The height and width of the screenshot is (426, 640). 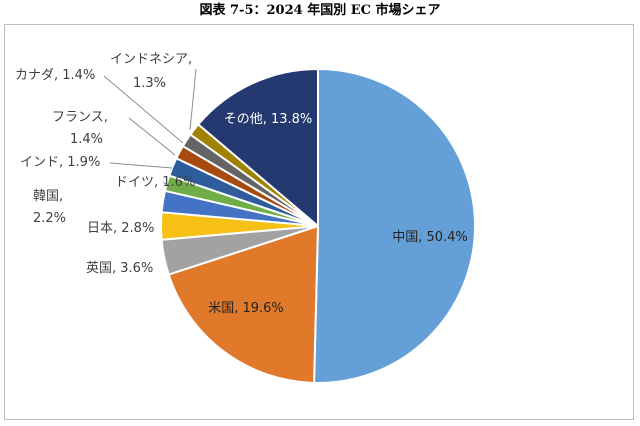 I want to click on data-label: 1.3%, so click(x=149, y=83).